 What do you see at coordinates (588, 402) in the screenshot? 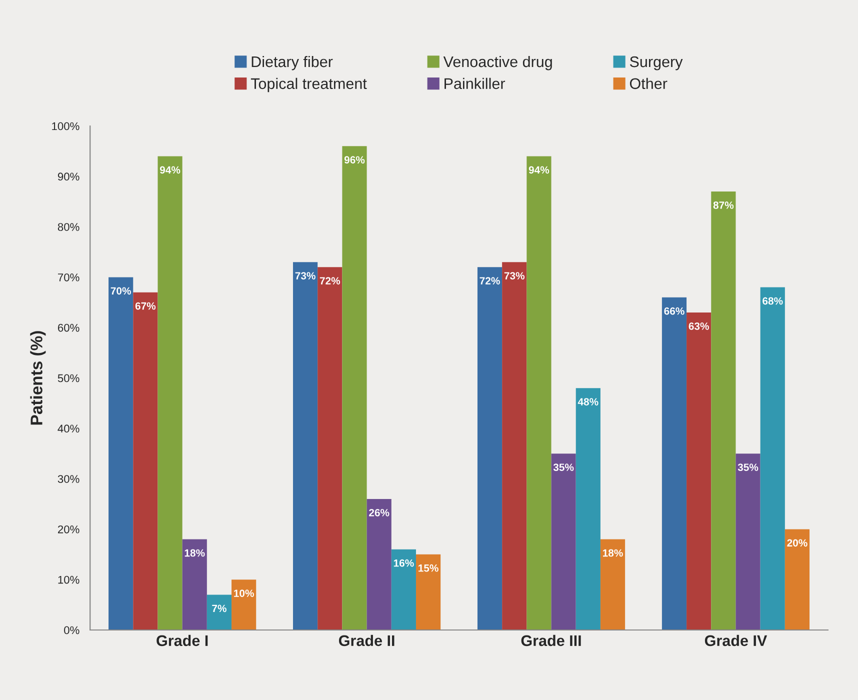
I see `data-label: 48%` at bounding box center [588, 402].